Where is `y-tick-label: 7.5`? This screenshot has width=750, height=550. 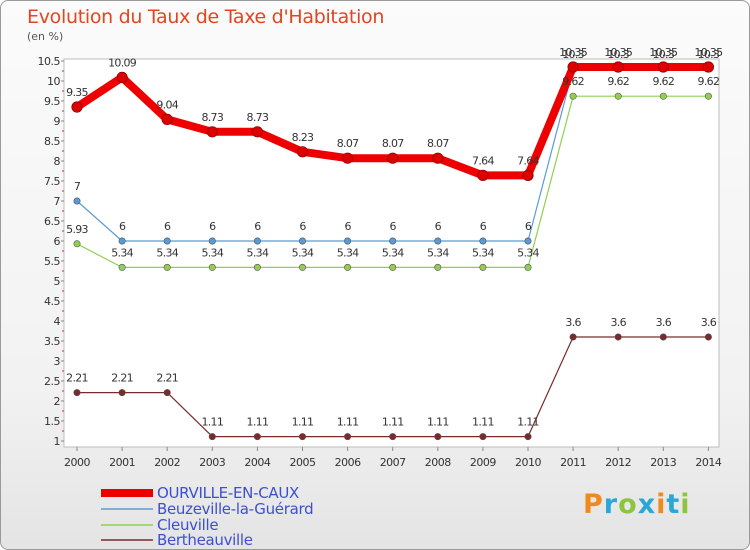
y-tick-label: 7.5 is located at coordinates (52, 181).